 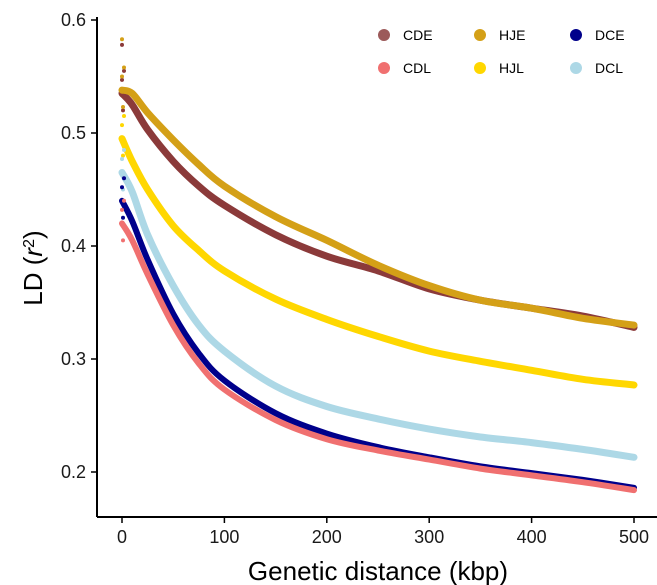 I want to click on legend: CDE HJE DCE CDL HJL DCL, so click(x=501, y=51).